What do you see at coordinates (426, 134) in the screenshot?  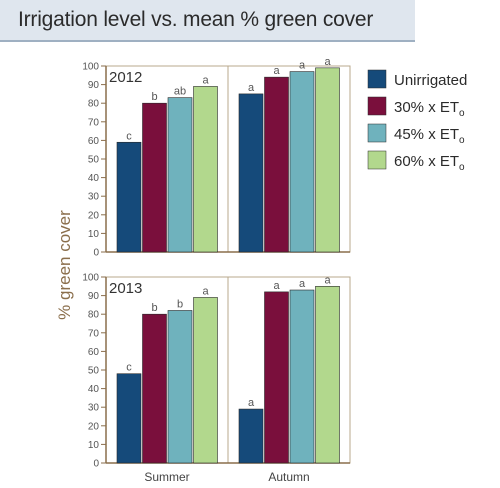 I see `legend-label-text: 45% x ET` at bounding box center [426, 134].